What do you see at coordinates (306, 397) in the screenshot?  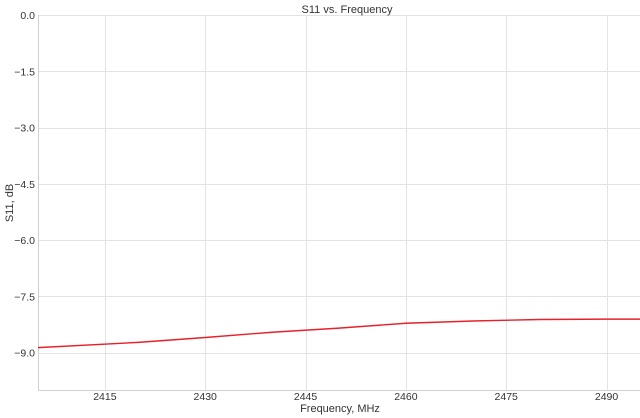 I see `x-tick-label: 2445` at bounding box center [306, 397].